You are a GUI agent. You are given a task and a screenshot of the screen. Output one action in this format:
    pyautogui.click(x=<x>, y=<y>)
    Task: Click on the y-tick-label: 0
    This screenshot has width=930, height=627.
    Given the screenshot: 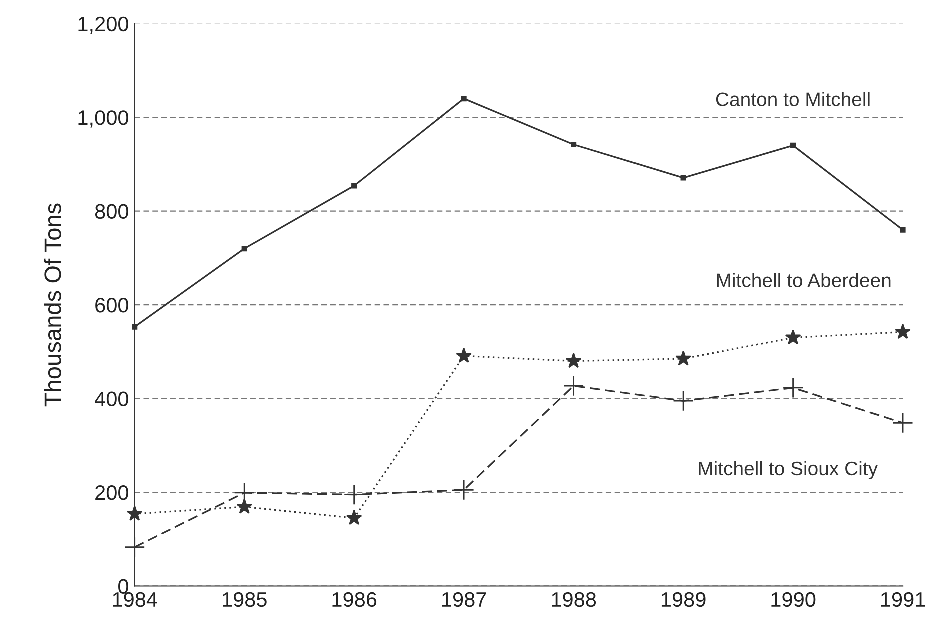 What is the action you would take?
    pyautogui.click(x=123, y=586)
    